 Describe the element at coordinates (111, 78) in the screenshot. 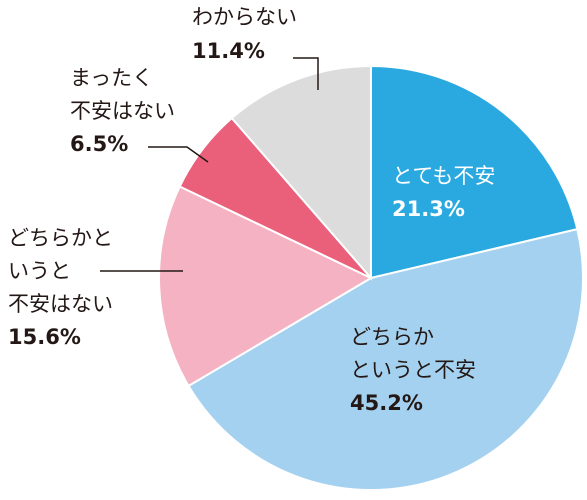

I see `slice-label: まったく` at that location.